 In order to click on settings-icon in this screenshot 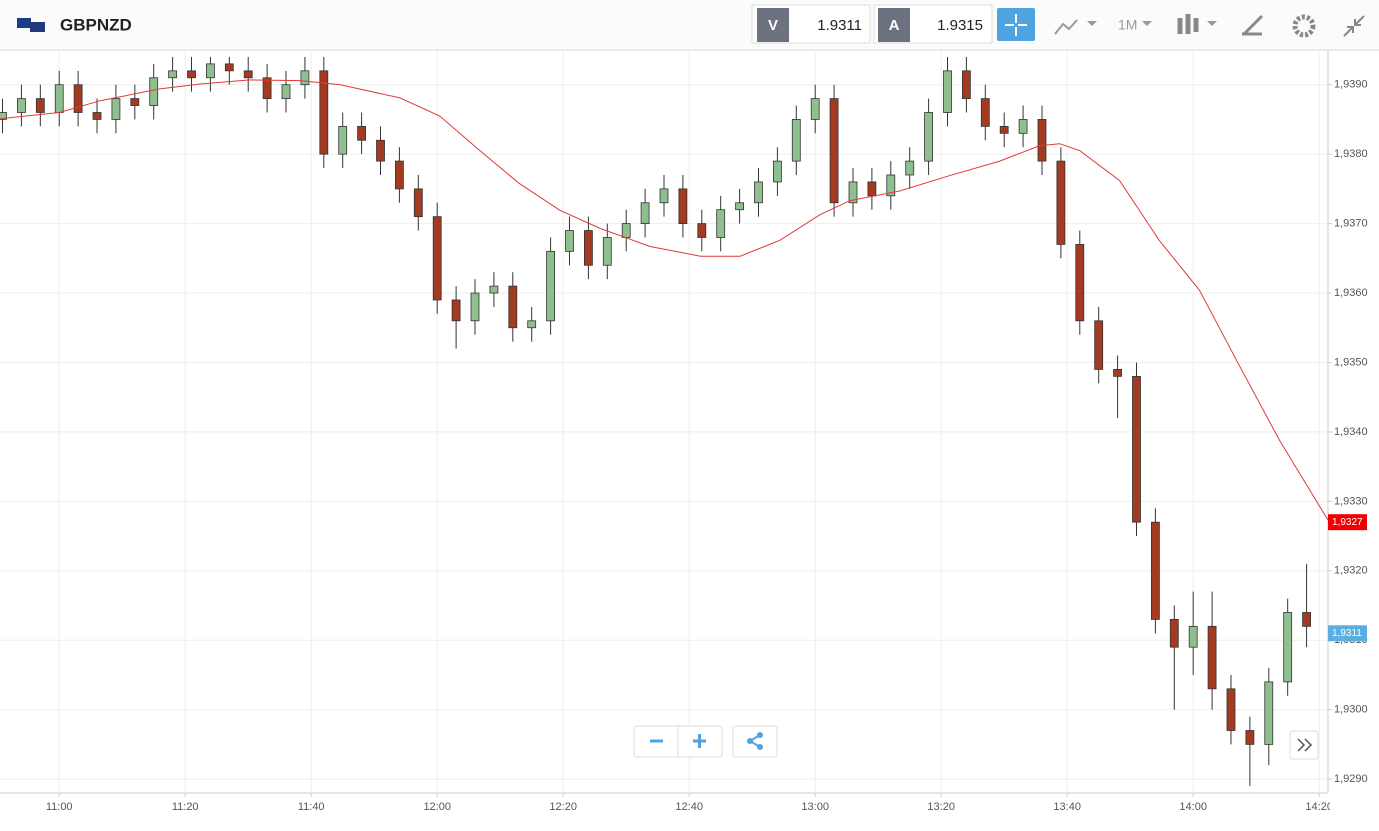, I will do `click(1304, 26)`.